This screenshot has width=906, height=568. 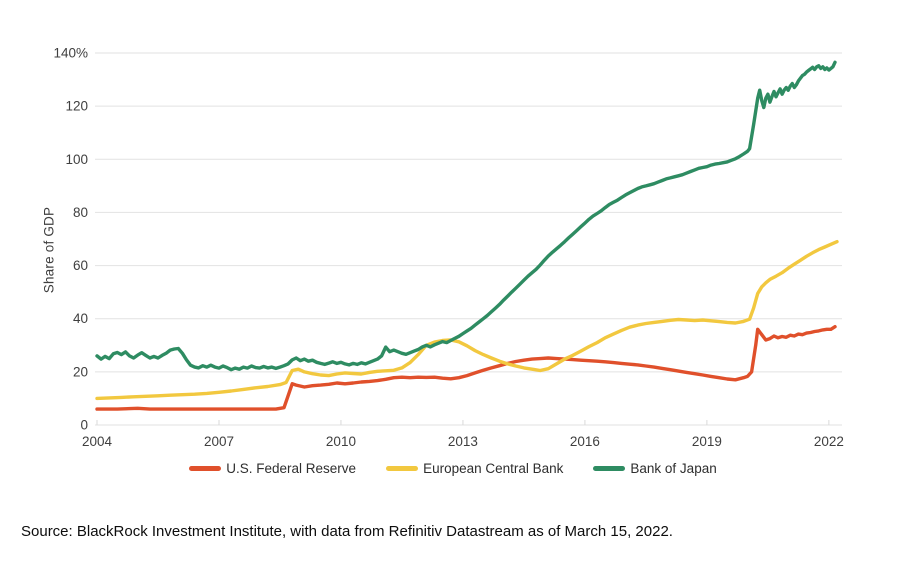 What do you see at coordinates (76, 159) in the screenshot?
I see `y-tick-label: 100` at bounding box center [76, 159].